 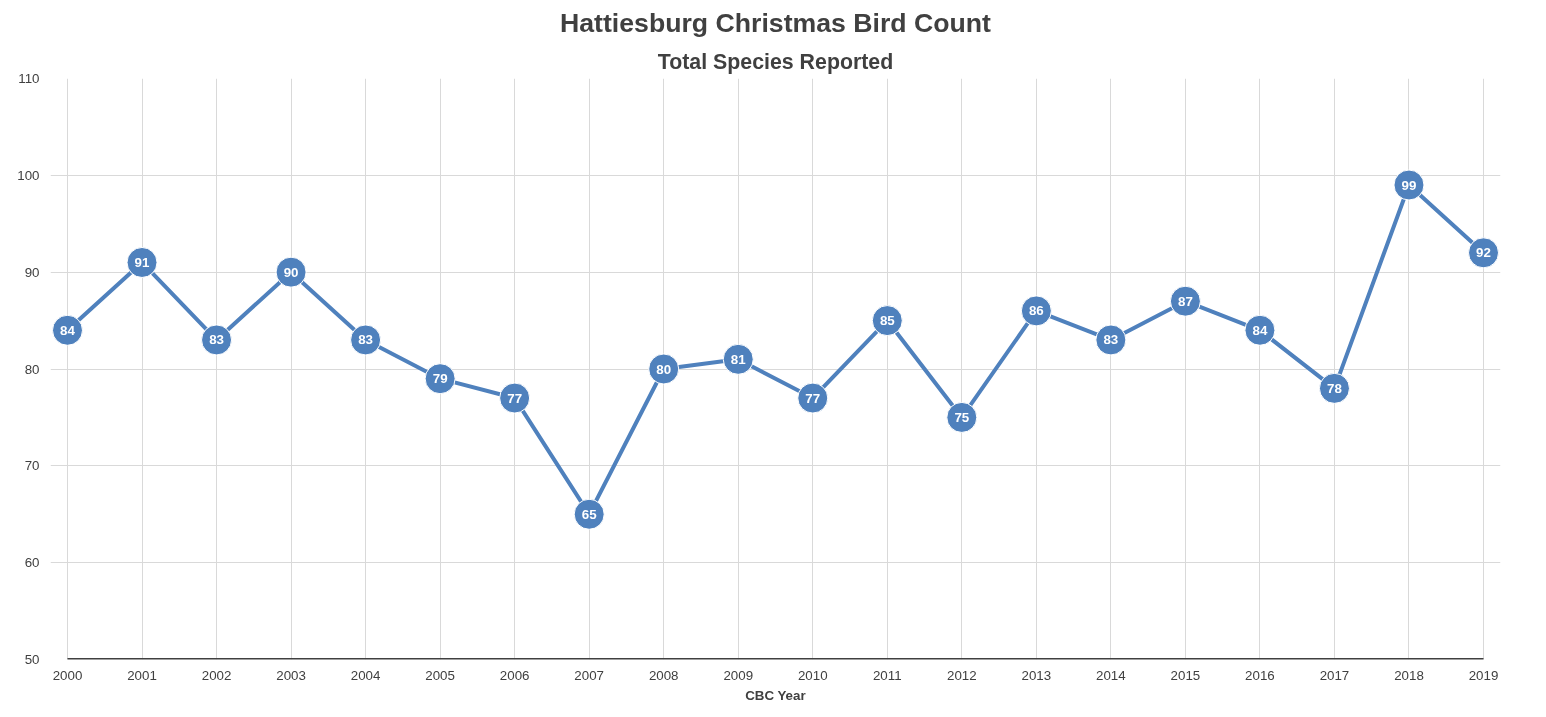 I want to click on x-tick-label: 2001, so click(x=142, y=675).